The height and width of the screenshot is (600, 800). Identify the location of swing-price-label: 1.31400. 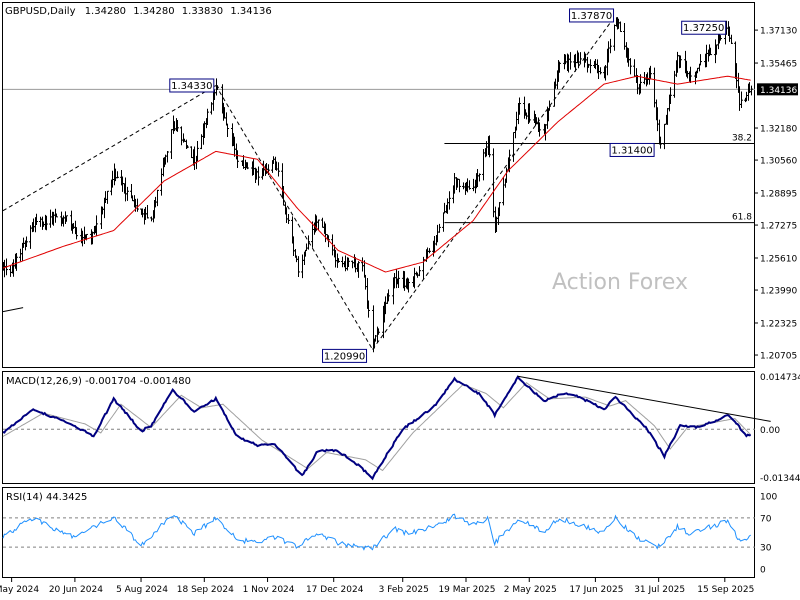
(632, 149).